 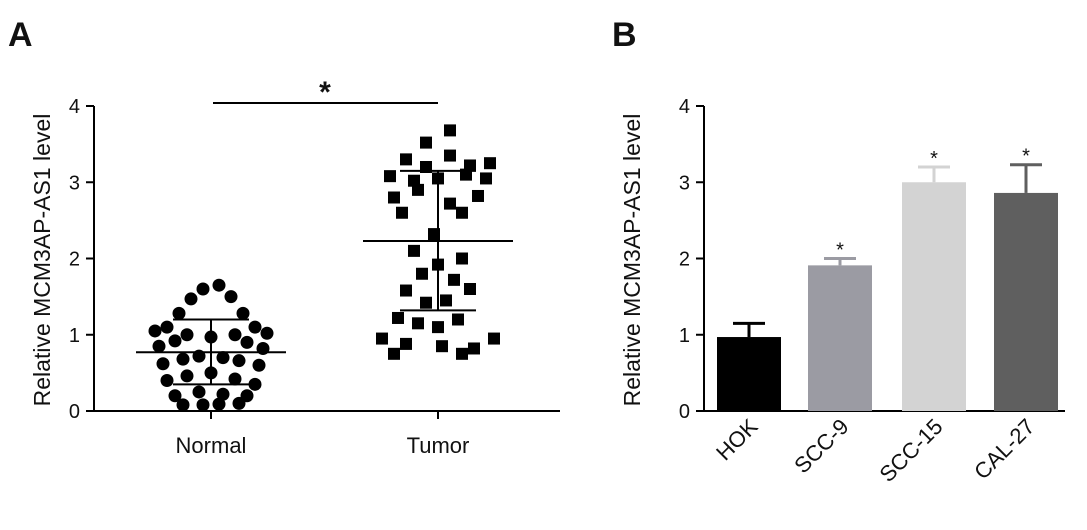 What do you see at coordinates (632, 260) in the screenshot?
I see `panel-b-y-axis-title: Relative MCM3AP-AS1 level` at bounding box center [632, 260].